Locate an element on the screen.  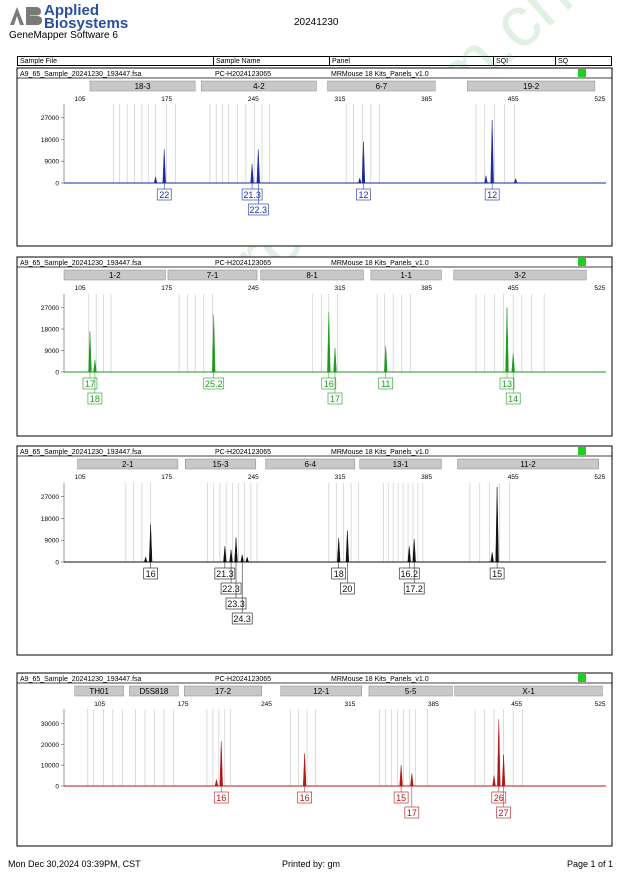
marker-label: 1-2 is located at coordinates (115, 275).